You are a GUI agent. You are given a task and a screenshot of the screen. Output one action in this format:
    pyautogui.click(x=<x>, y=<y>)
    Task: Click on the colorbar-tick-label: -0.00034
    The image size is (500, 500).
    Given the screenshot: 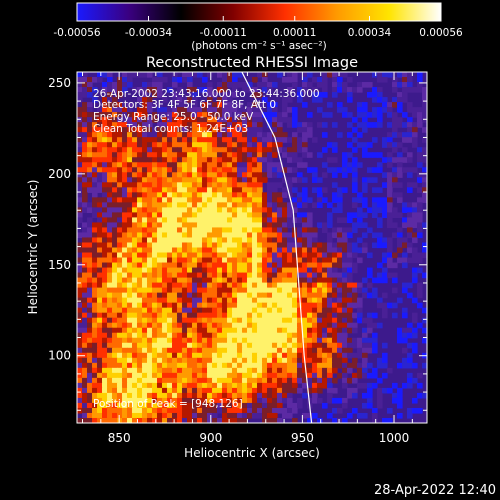 What is the action you would take?
    pyautogui.click(x=149, y=33)
    